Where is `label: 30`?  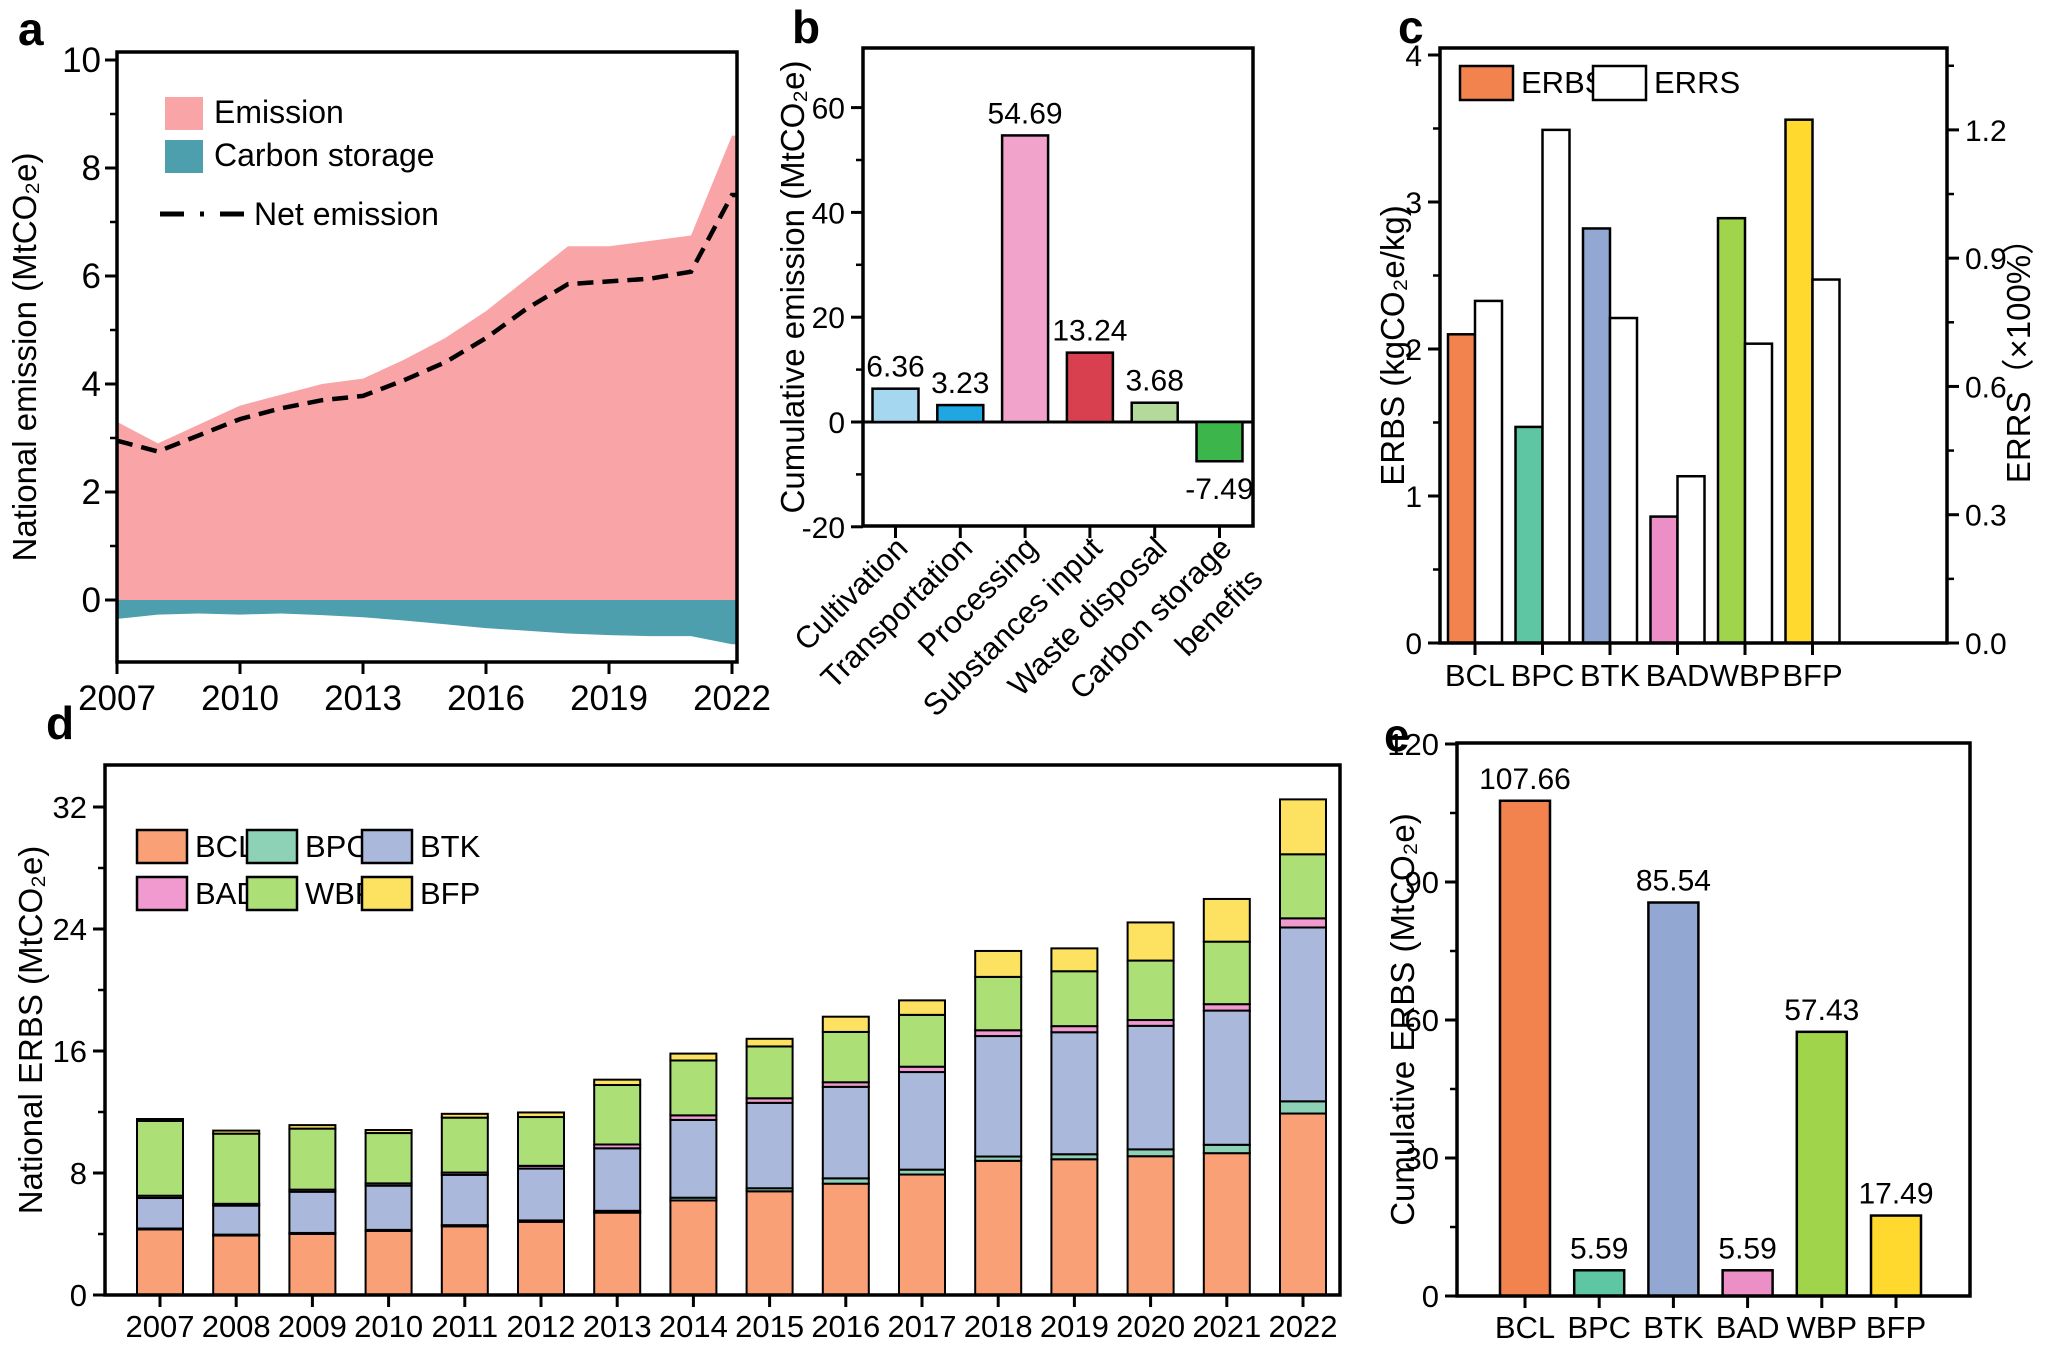
label: 30 is located at coordinates (1422, 1158).